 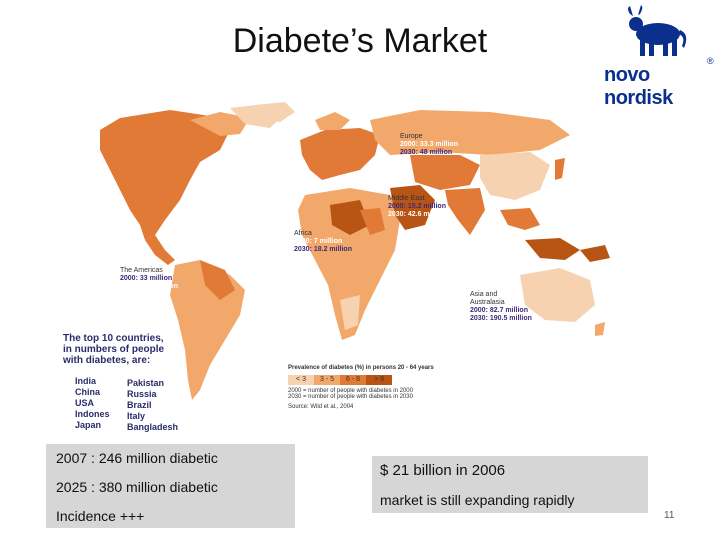 I want to click on list-item: Japan, so click(x=88, y=425).